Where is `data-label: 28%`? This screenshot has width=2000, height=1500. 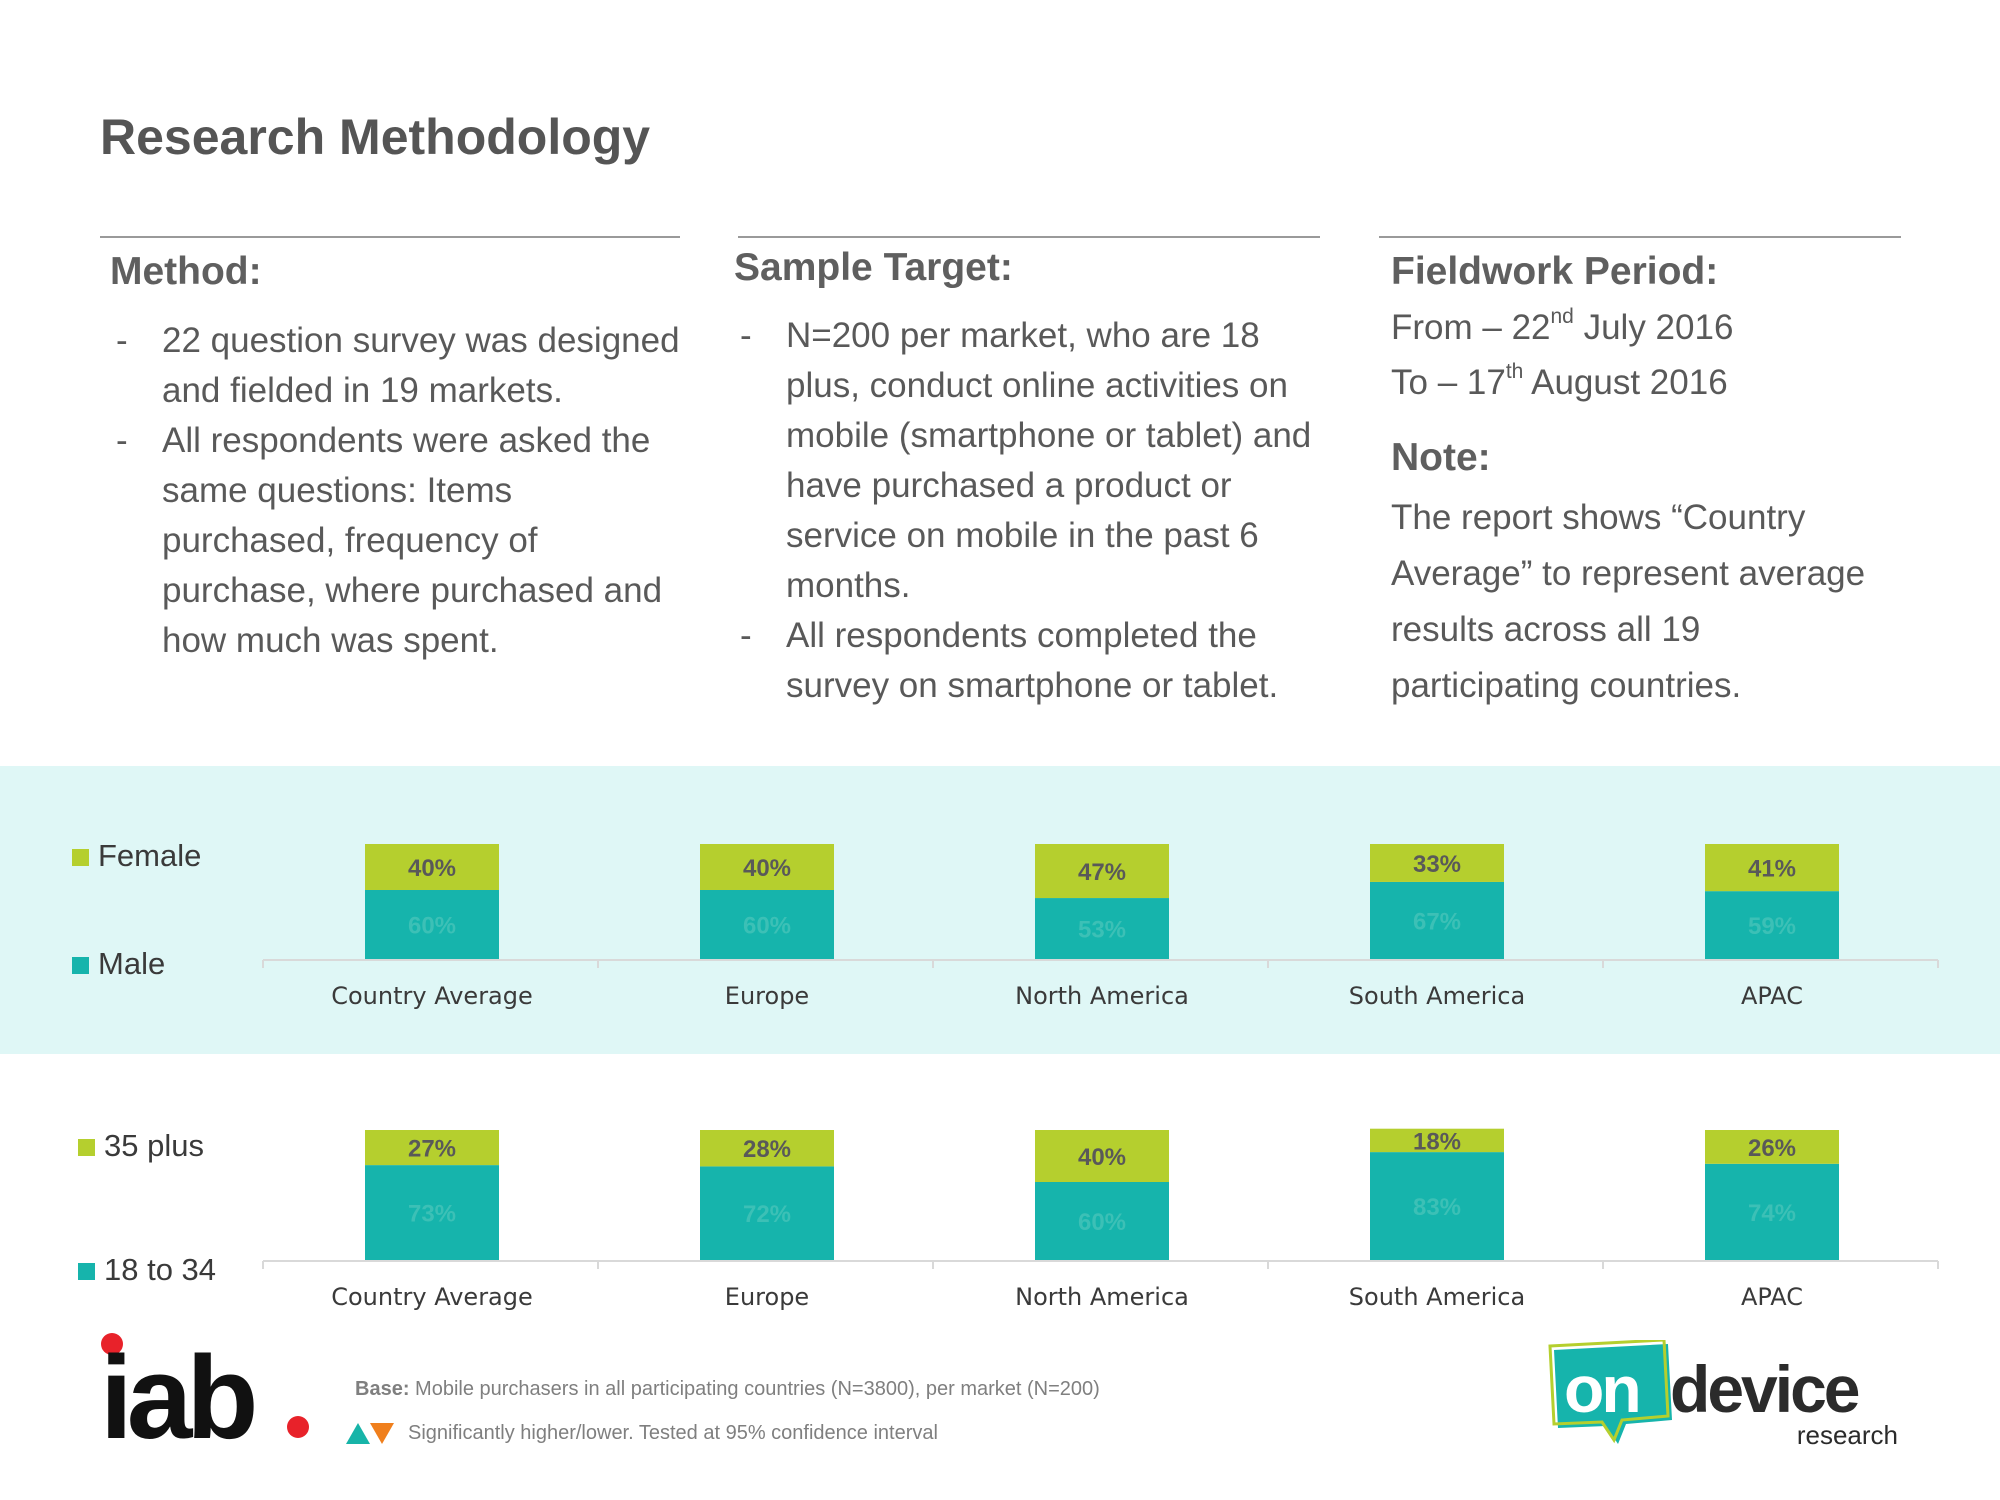
data-label: 28% is located at coordinates (767, 1149).